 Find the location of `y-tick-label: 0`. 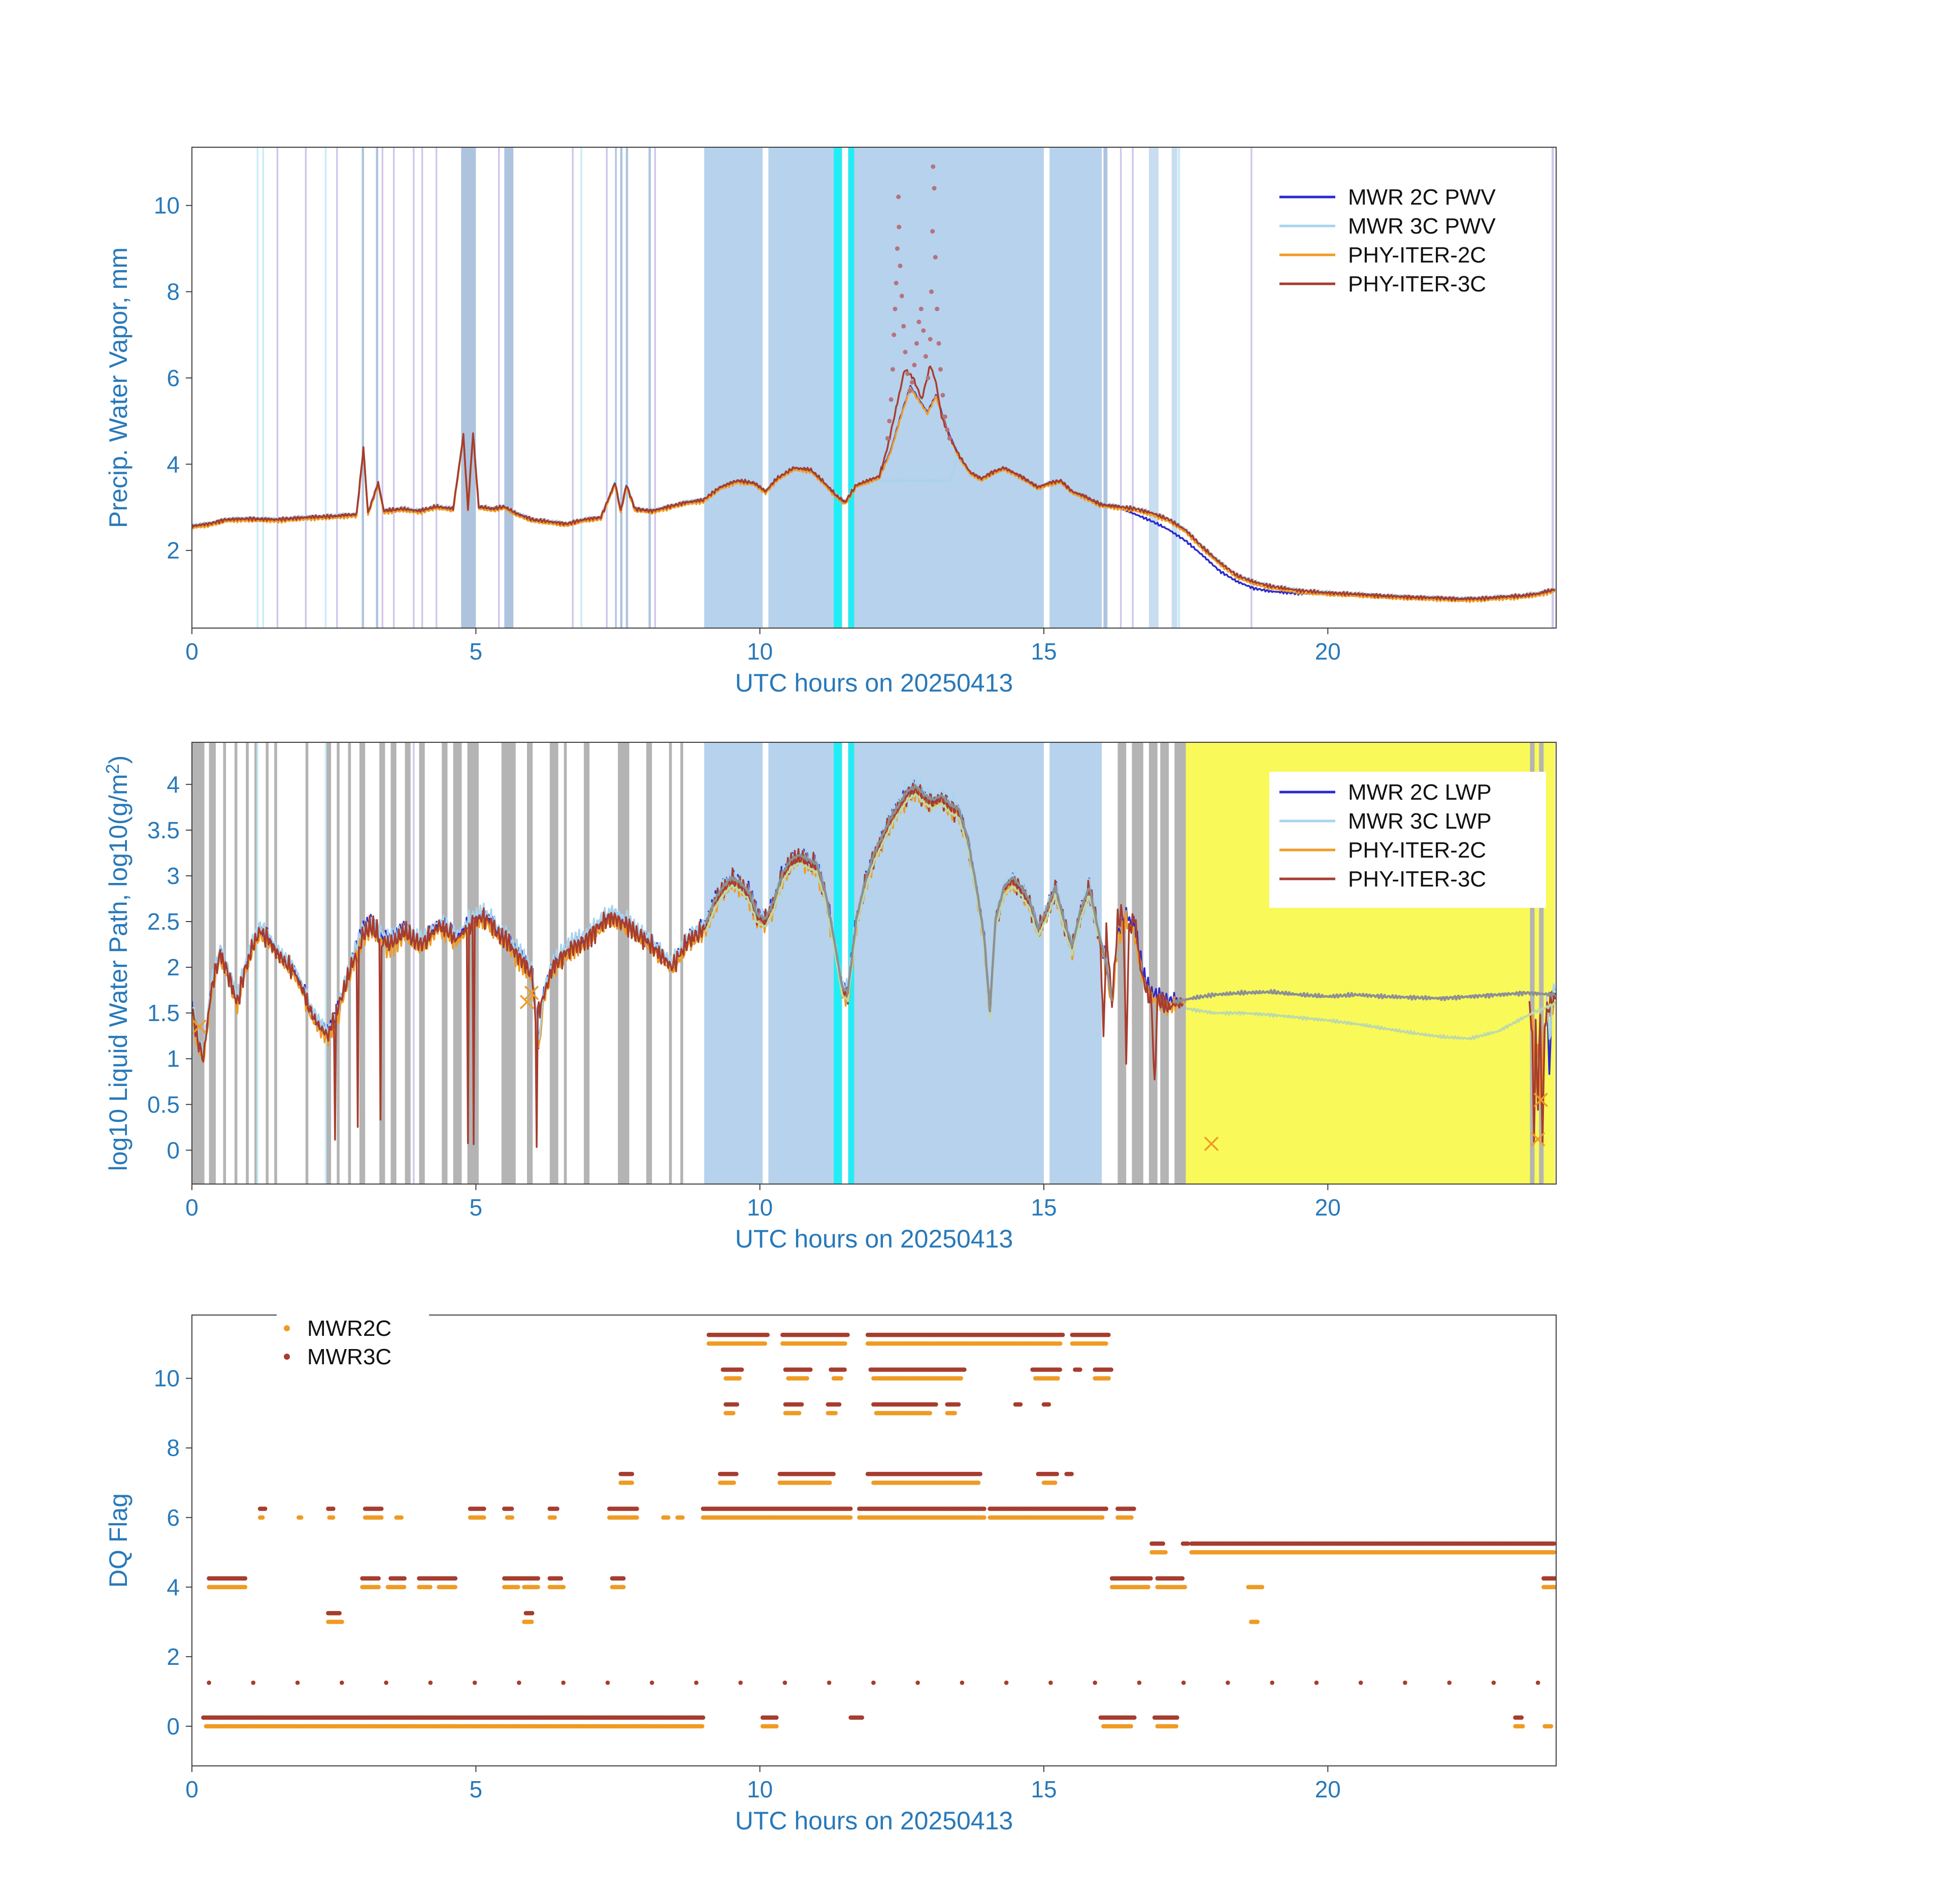

y-tick-label: 0 is located at coordinates (173, 1726).